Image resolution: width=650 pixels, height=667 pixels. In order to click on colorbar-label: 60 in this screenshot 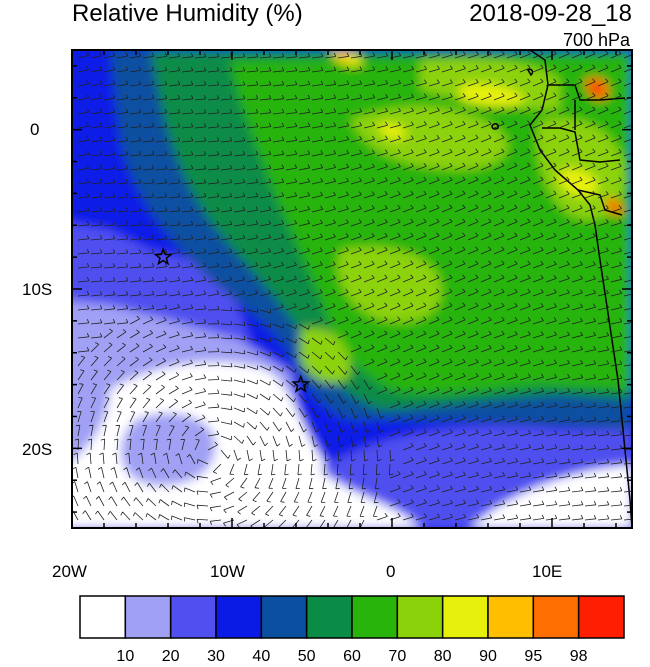, I will do `click(352, 656)`.